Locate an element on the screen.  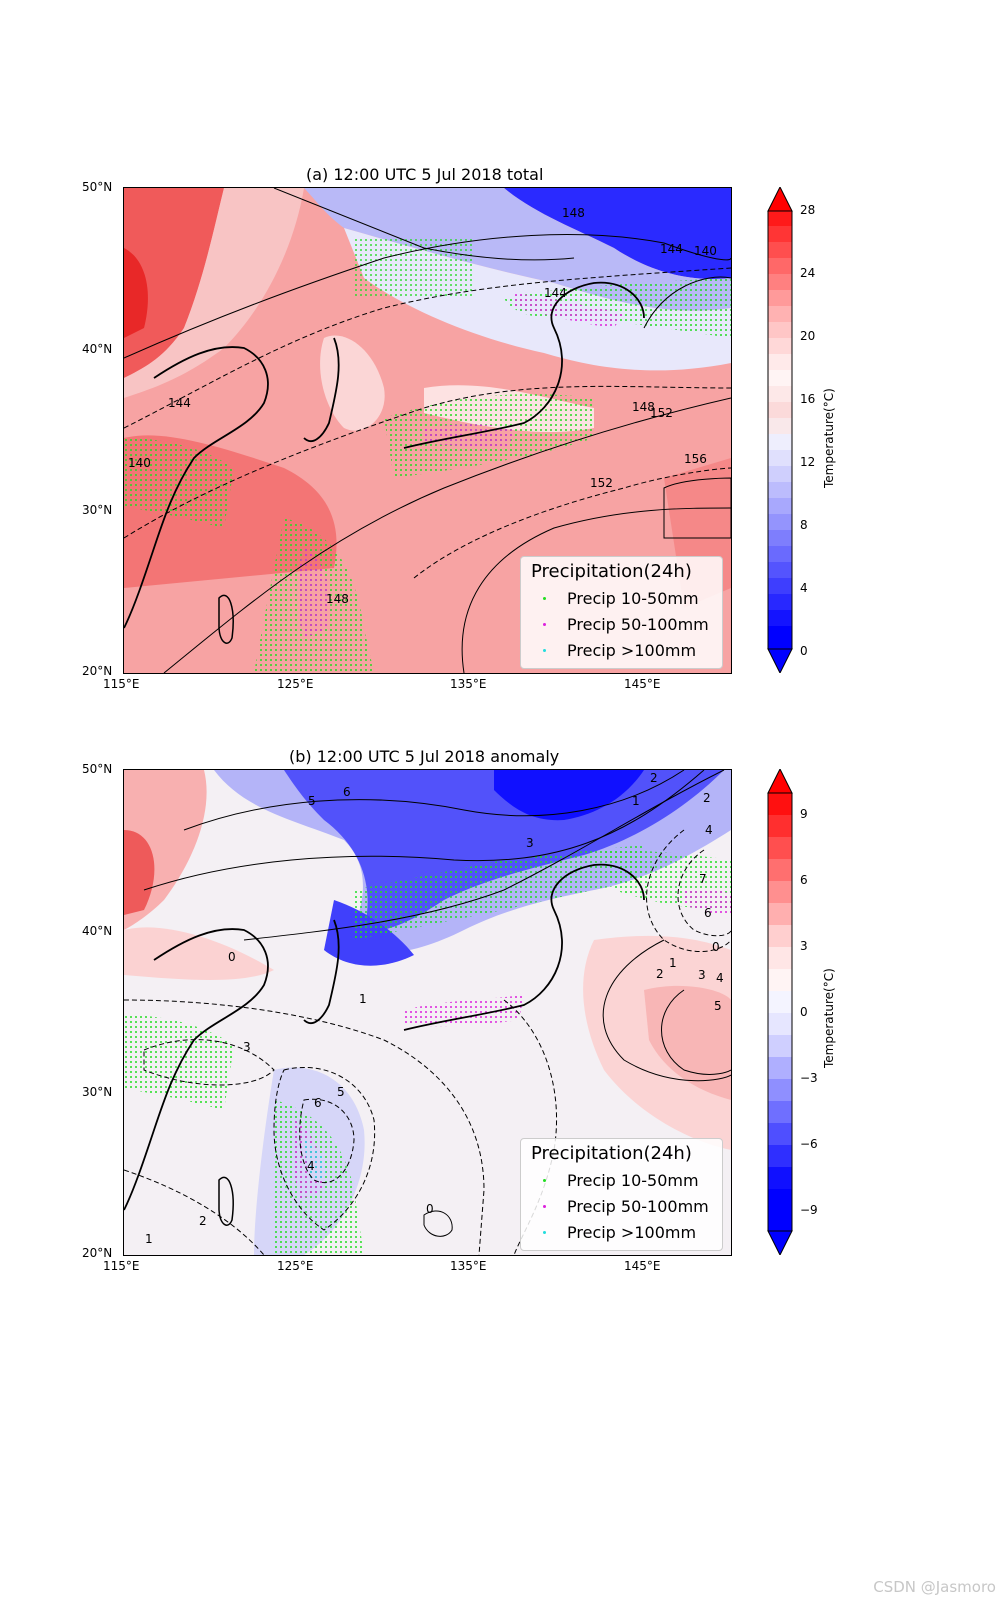
watermark: CSDN @Jasmoro is located at coordinates (934, 1587).